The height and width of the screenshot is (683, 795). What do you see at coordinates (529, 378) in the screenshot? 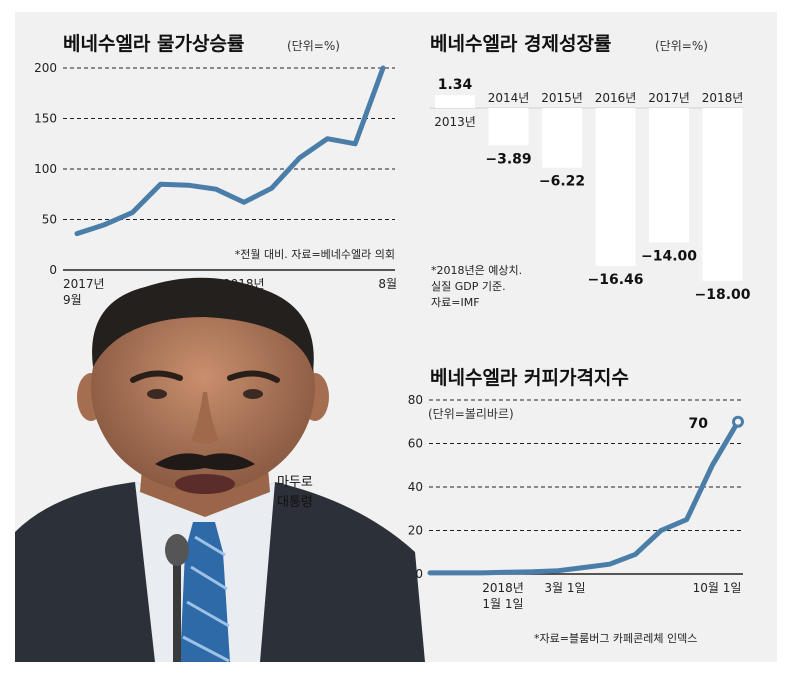
I see `coffee-title: 베네수엘라 커피가격지수` at bounding box center [529, 378].